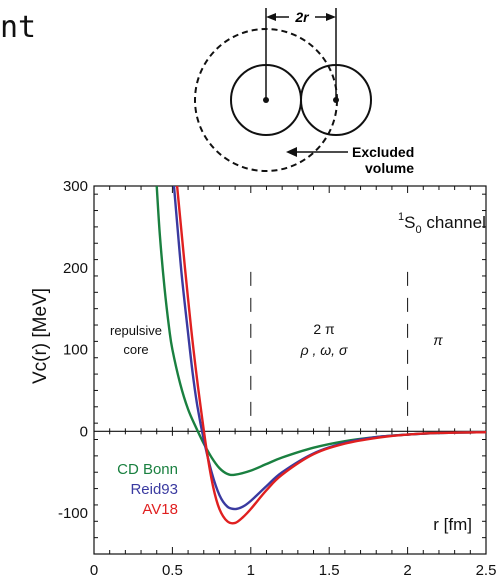 The image size is (497, 587). What do you see at coordinates (154, 489) in the screenshot?
I see `legend-reid93: Reid93` at bounding box center [154, 489].